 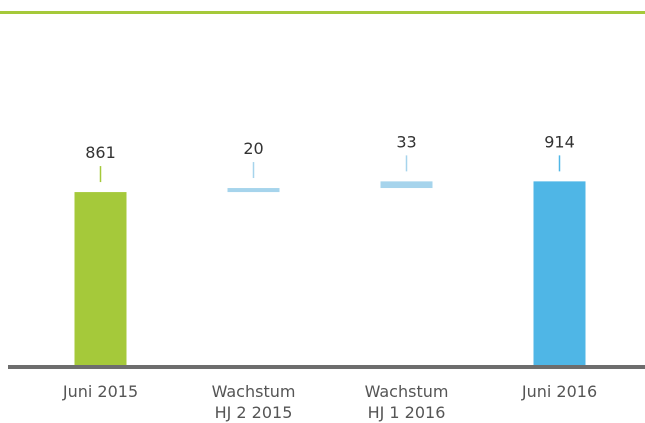 I want to click on value-label: 20, so click(x=253, y=148).